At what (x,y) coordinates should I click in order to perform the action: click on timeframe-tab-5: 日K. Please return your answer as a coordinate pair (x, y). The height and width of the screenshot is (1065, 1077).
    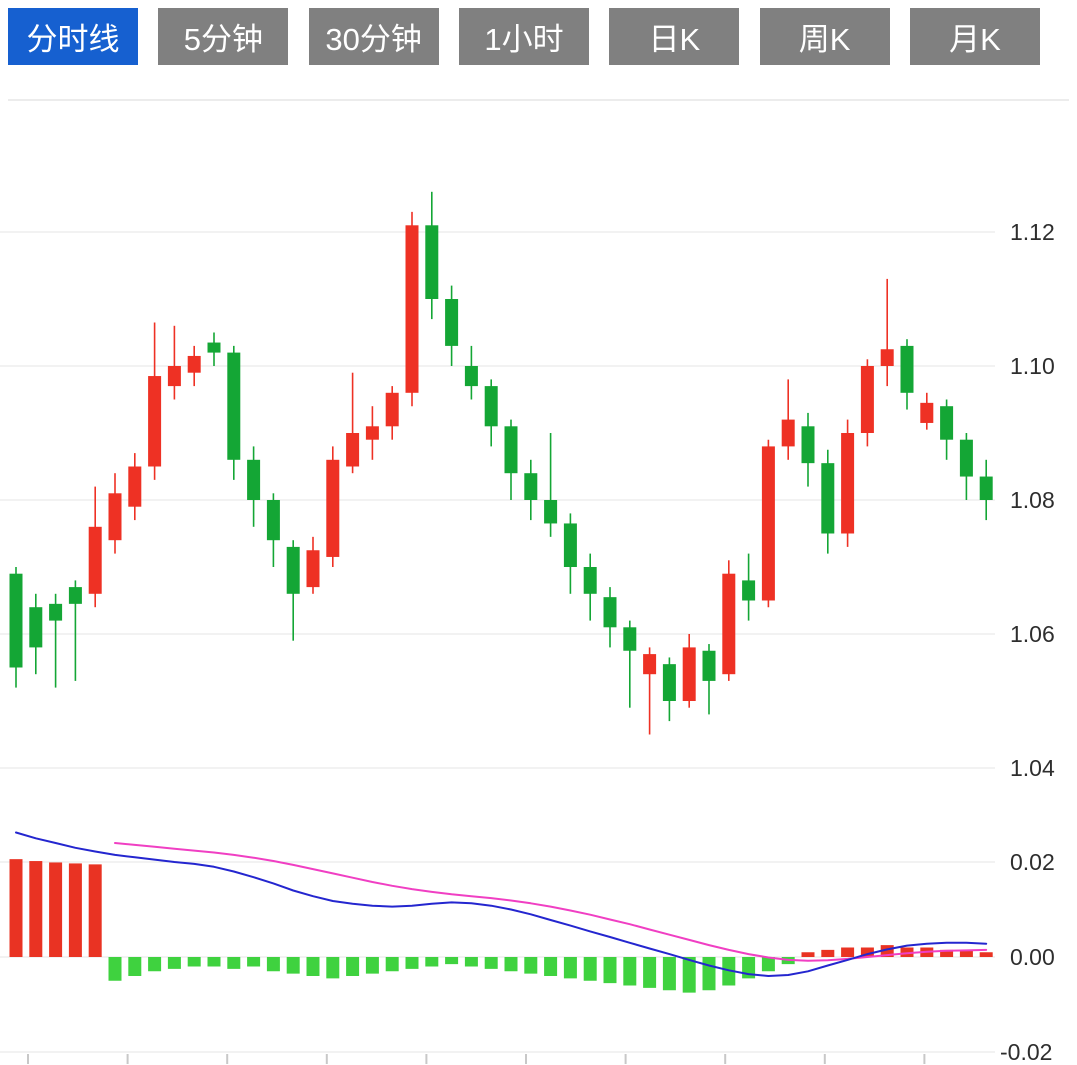
    Looking at the image, I should click on (674, 36).